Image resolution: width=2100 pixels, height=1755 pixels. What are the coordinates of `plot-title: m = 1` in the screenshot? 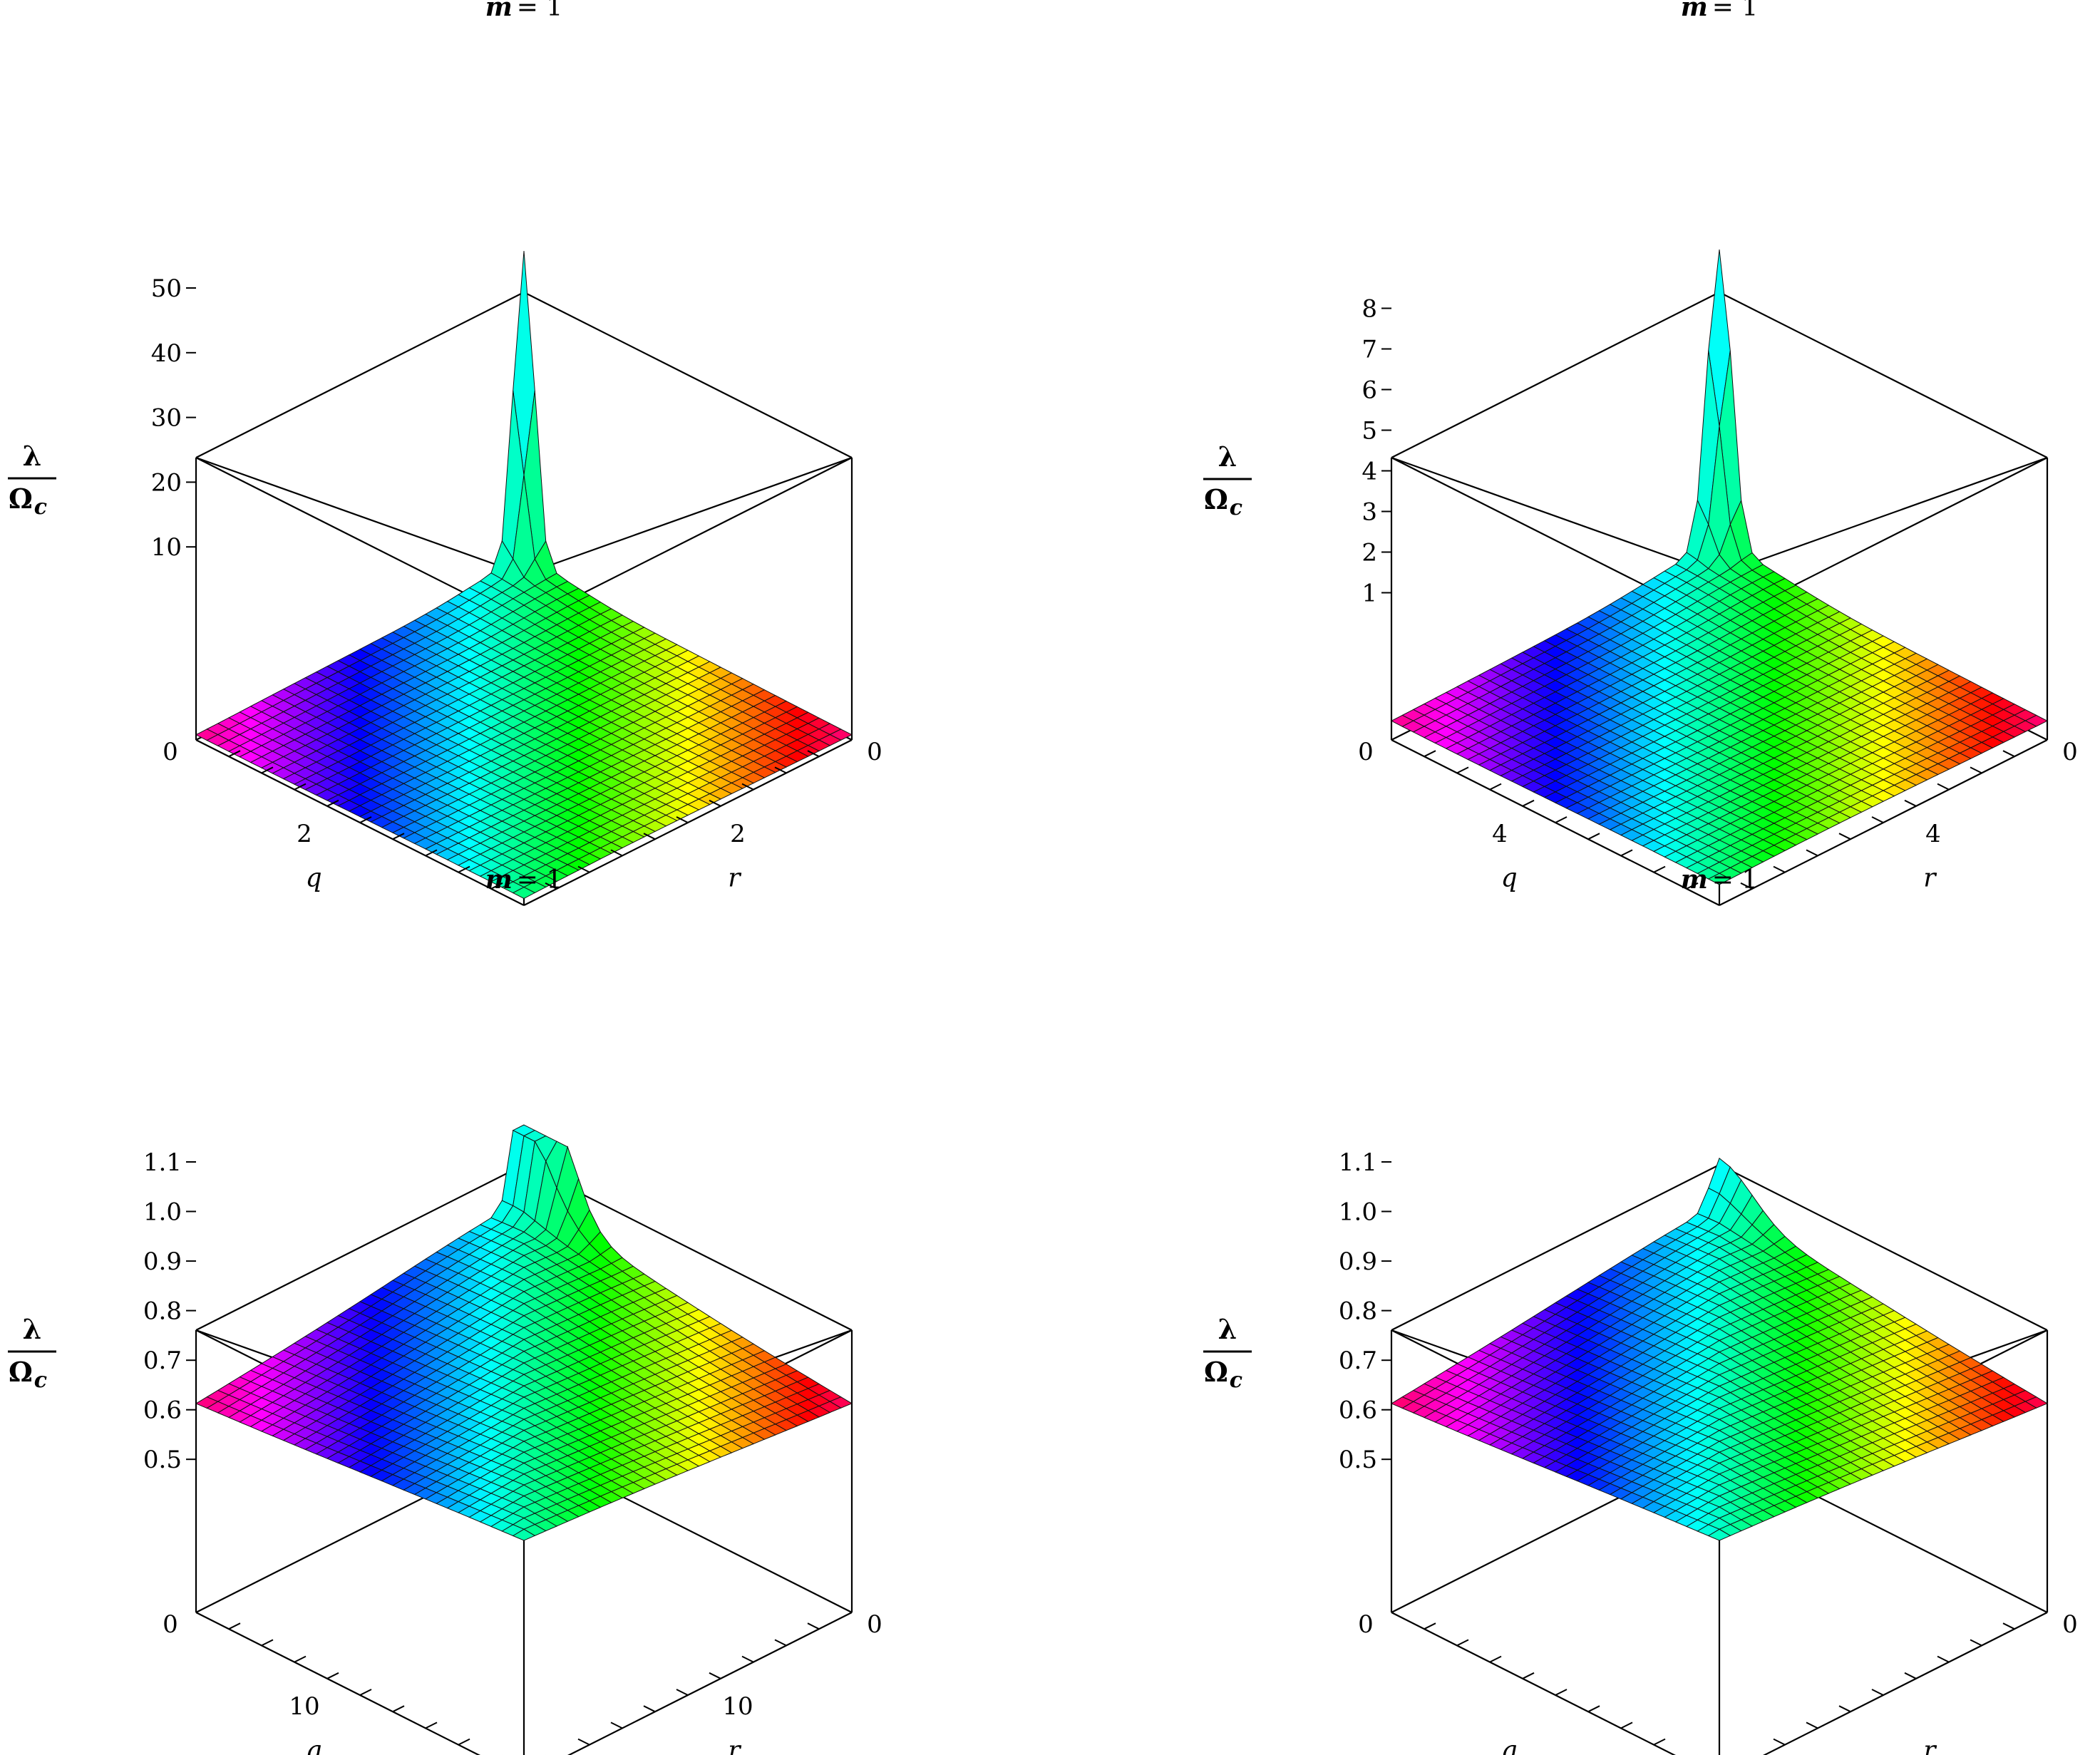 It's located at (524, 11).